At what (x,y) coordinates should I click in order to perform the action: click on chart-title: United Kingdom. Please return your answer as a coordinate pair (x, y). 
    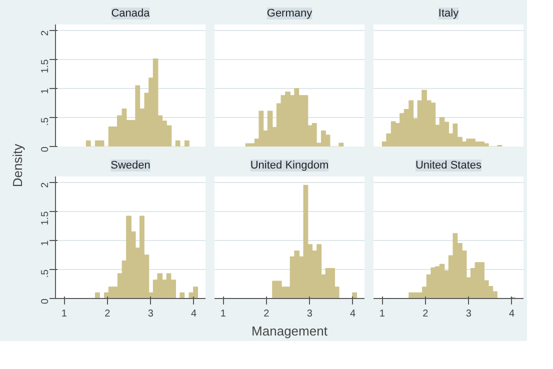
    Looking at the image, I should click on (289, 166).